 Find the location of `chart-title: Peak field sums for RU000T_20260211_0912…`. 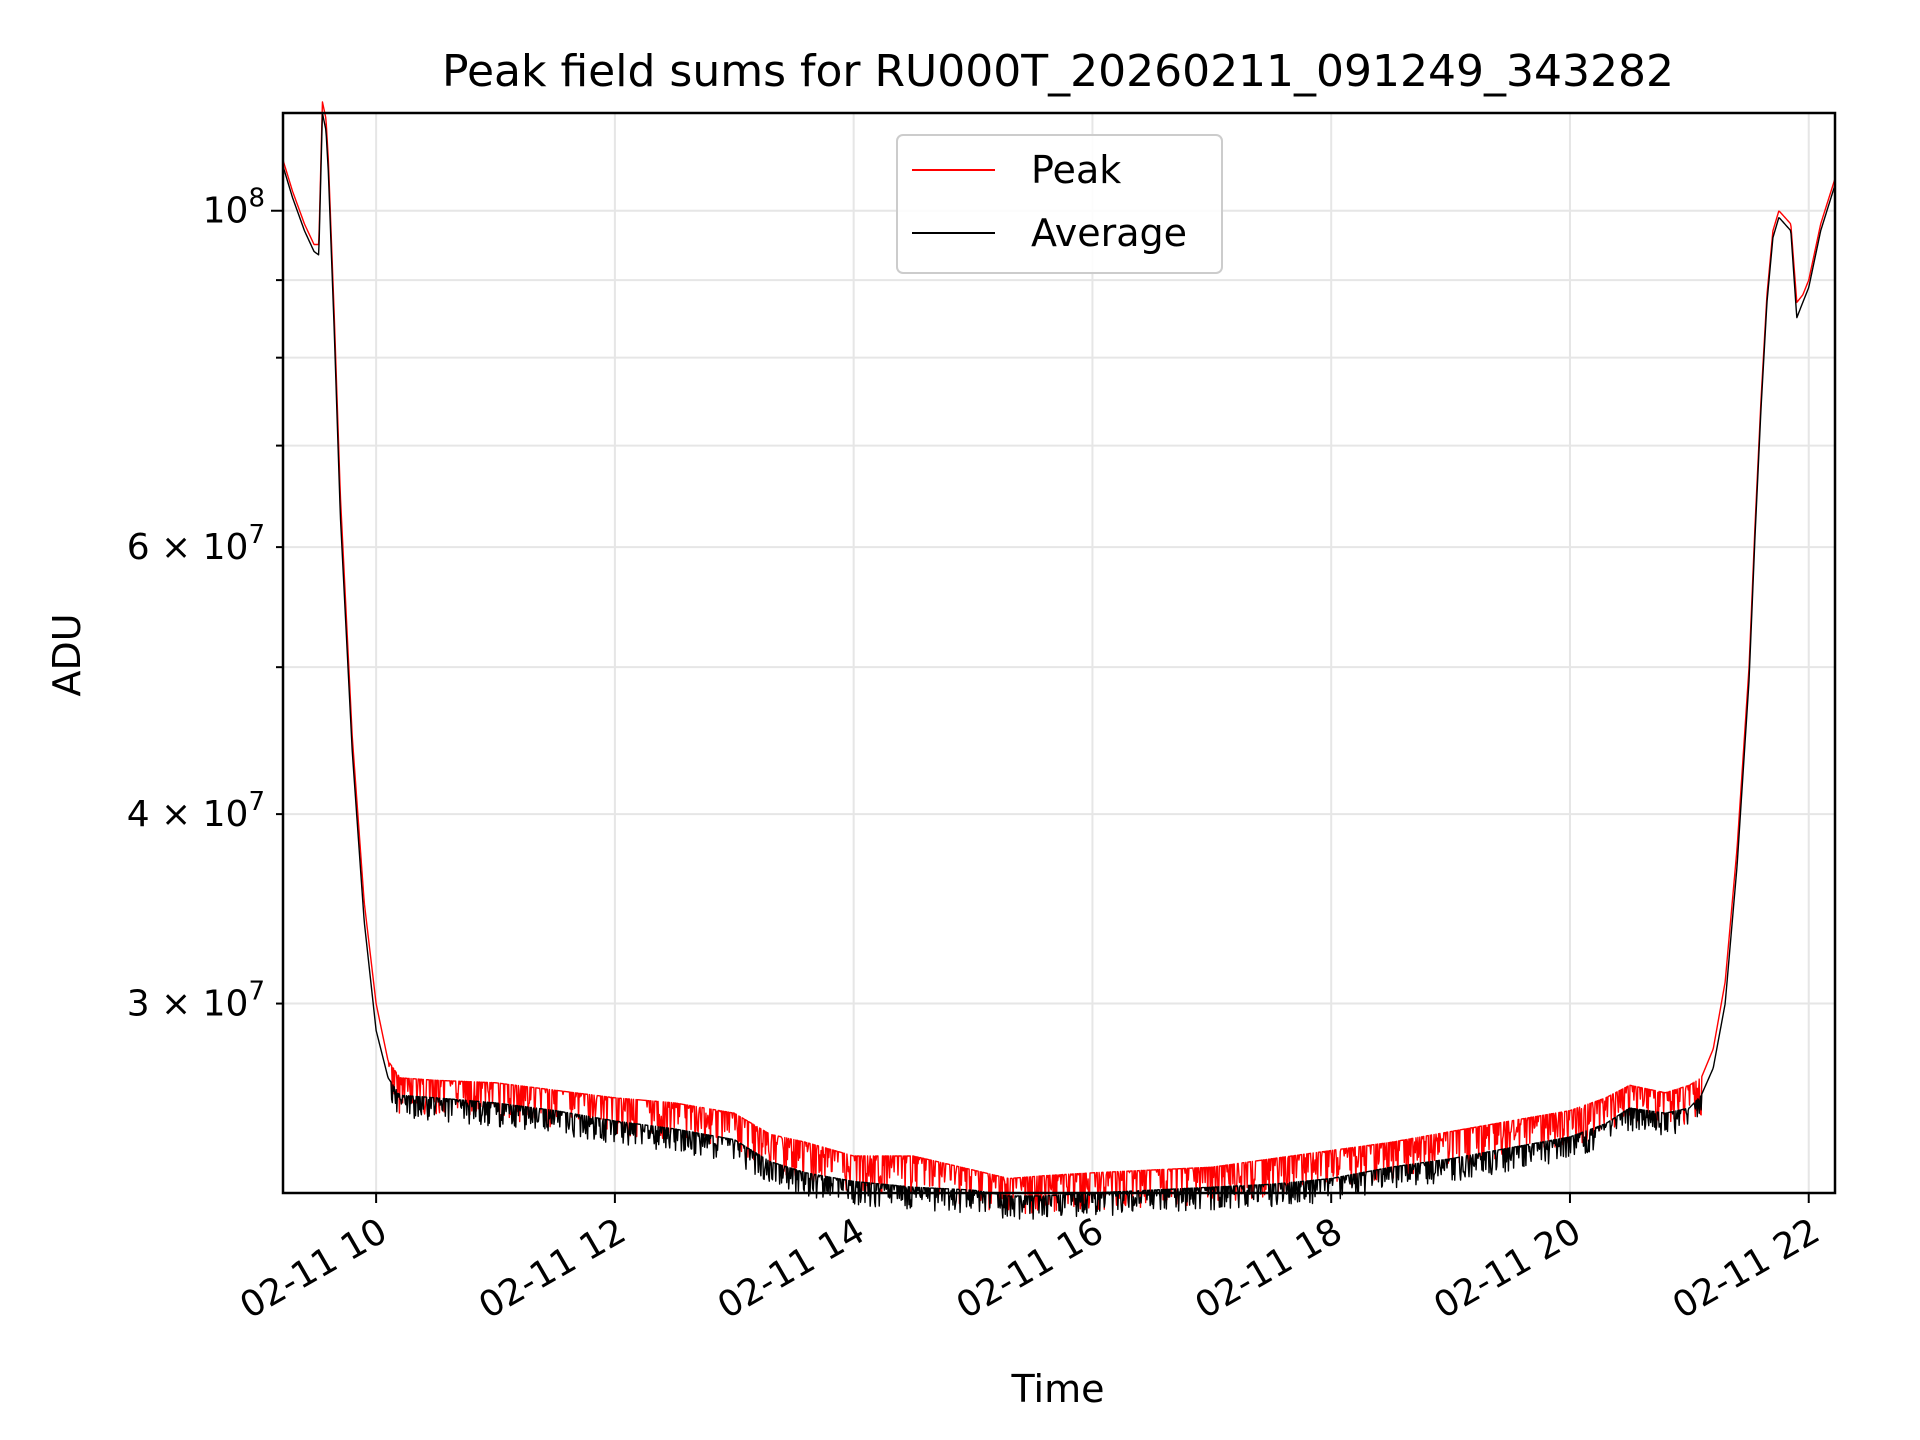

chart-title: Peak field sums for RU000T_20260211_0912… is located at coordinates (1058, 71).